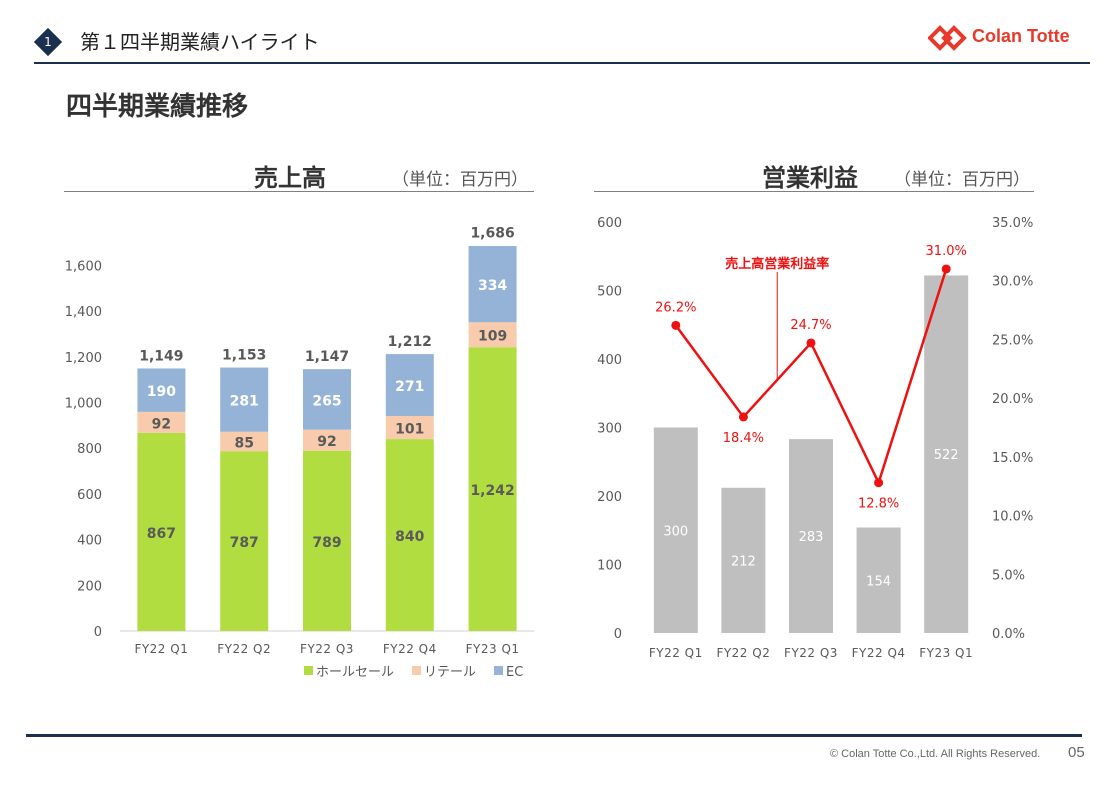 This screenshot has height=785, width=1108. I want to click on op-x-tick-label: FY23 Q1, so click(946, 653).